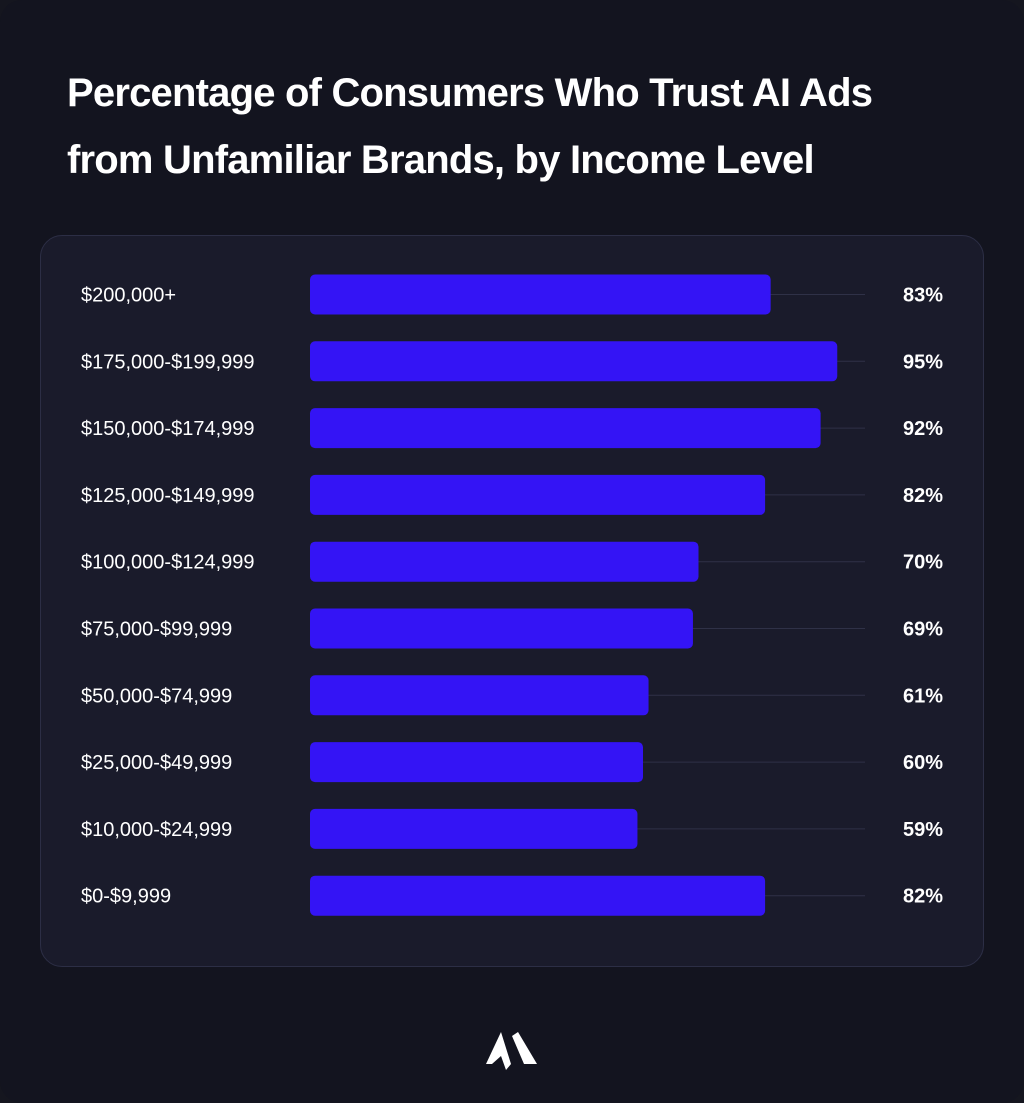 This screenshot has height=1103, width=1024. What do you see at coordinates (156, 696) in the screenshot?
I see `category-label: $50,000-$74,999` at bounding box center [156, 696].